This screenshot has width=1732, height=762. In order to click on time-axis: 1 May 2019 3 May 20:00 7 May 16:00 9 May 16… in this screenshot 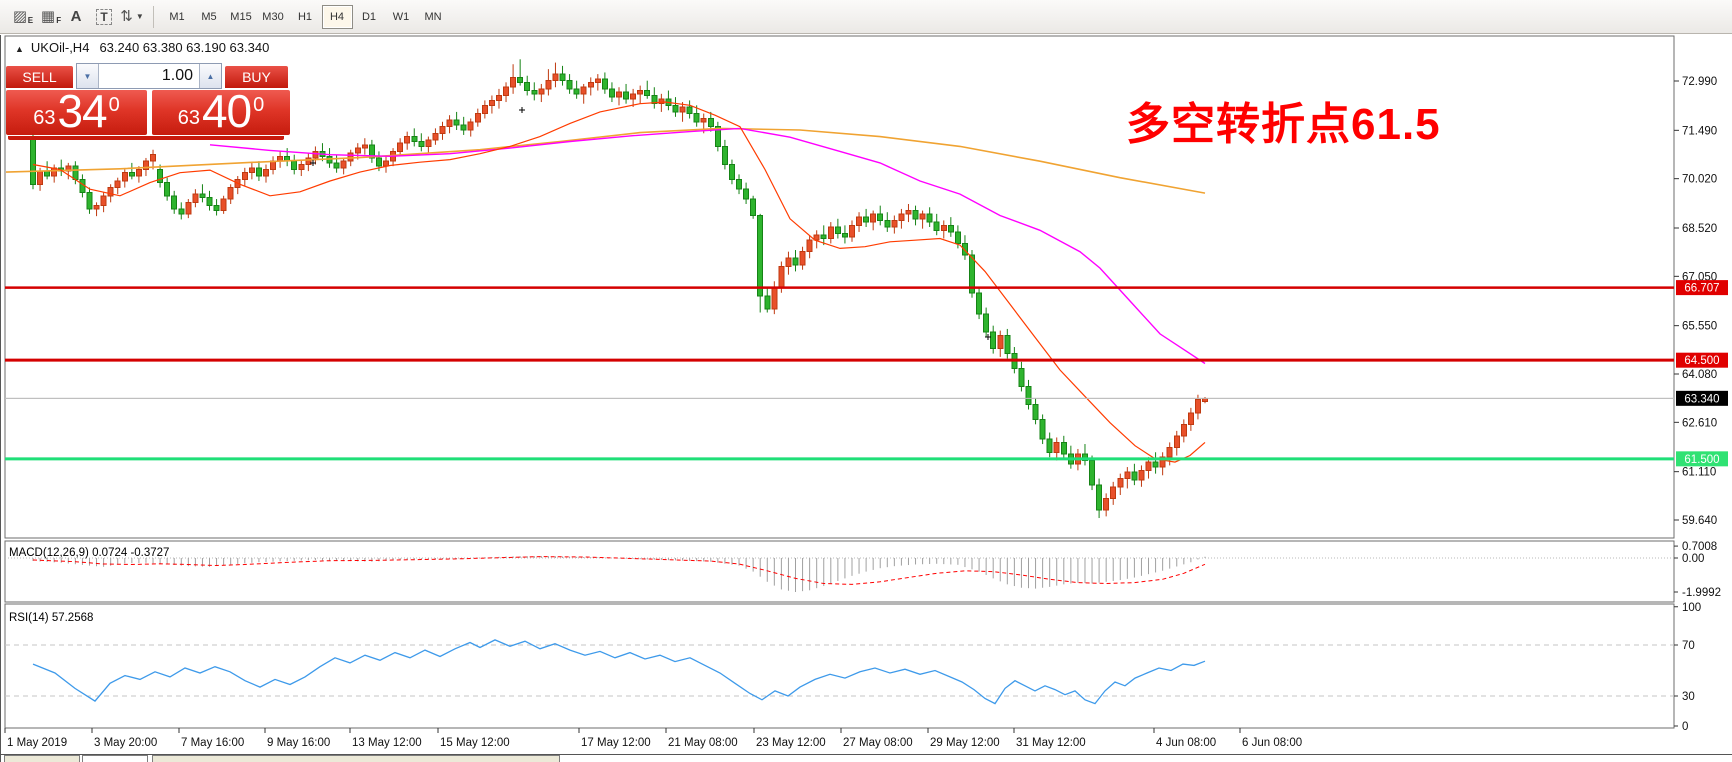, I will do `click(653, 738)`.